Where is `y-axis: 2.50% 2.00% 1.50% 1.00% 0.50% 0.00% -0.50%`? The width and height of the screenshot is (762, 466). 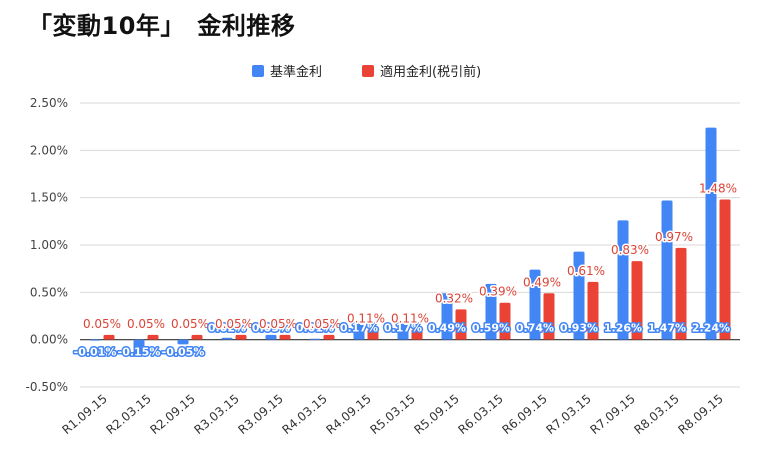 y-axis: 2.50% 2.00% 1.50% 1.00% 0.50% 0.00% -0.50% is located at coordinates (47, 245).